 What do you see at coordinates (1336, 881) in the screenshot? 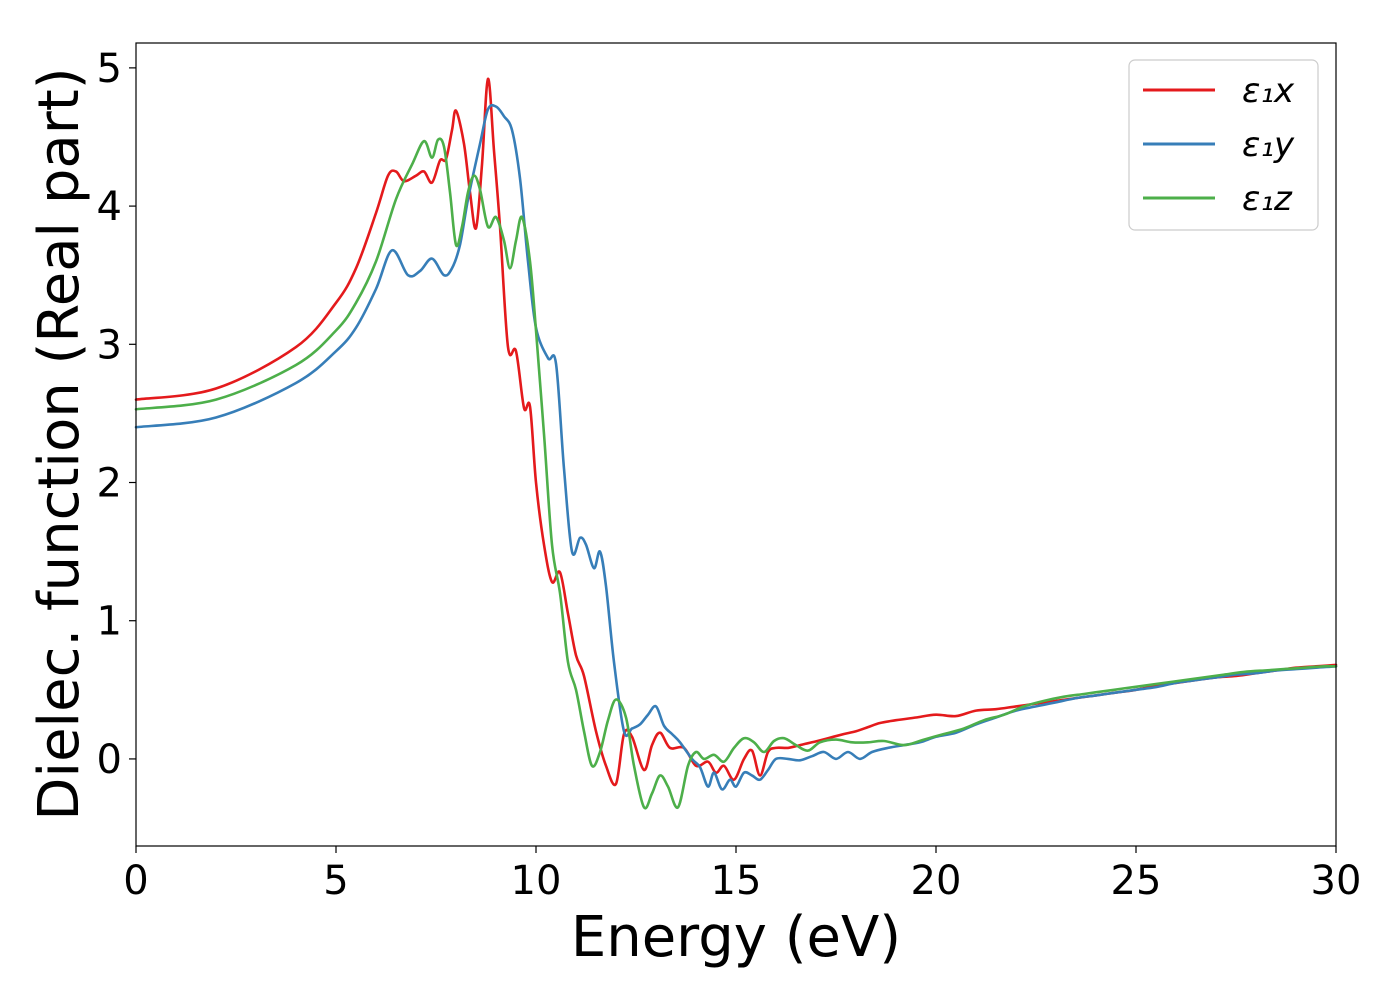
I see `x-tick-label: 30` at bounding box center [1336, 881].